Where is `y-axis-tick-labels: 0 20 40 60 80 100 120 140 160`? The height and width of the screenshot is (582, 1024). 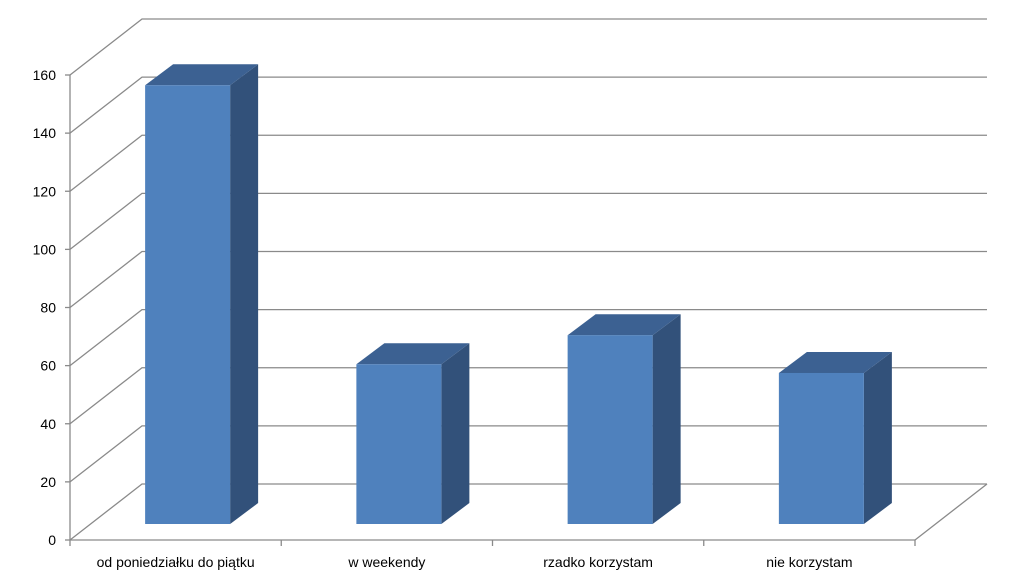
y-axis-tick-labels: 0 20 40 60 80 100 120 140 160 is located at coordinates (45, 307).